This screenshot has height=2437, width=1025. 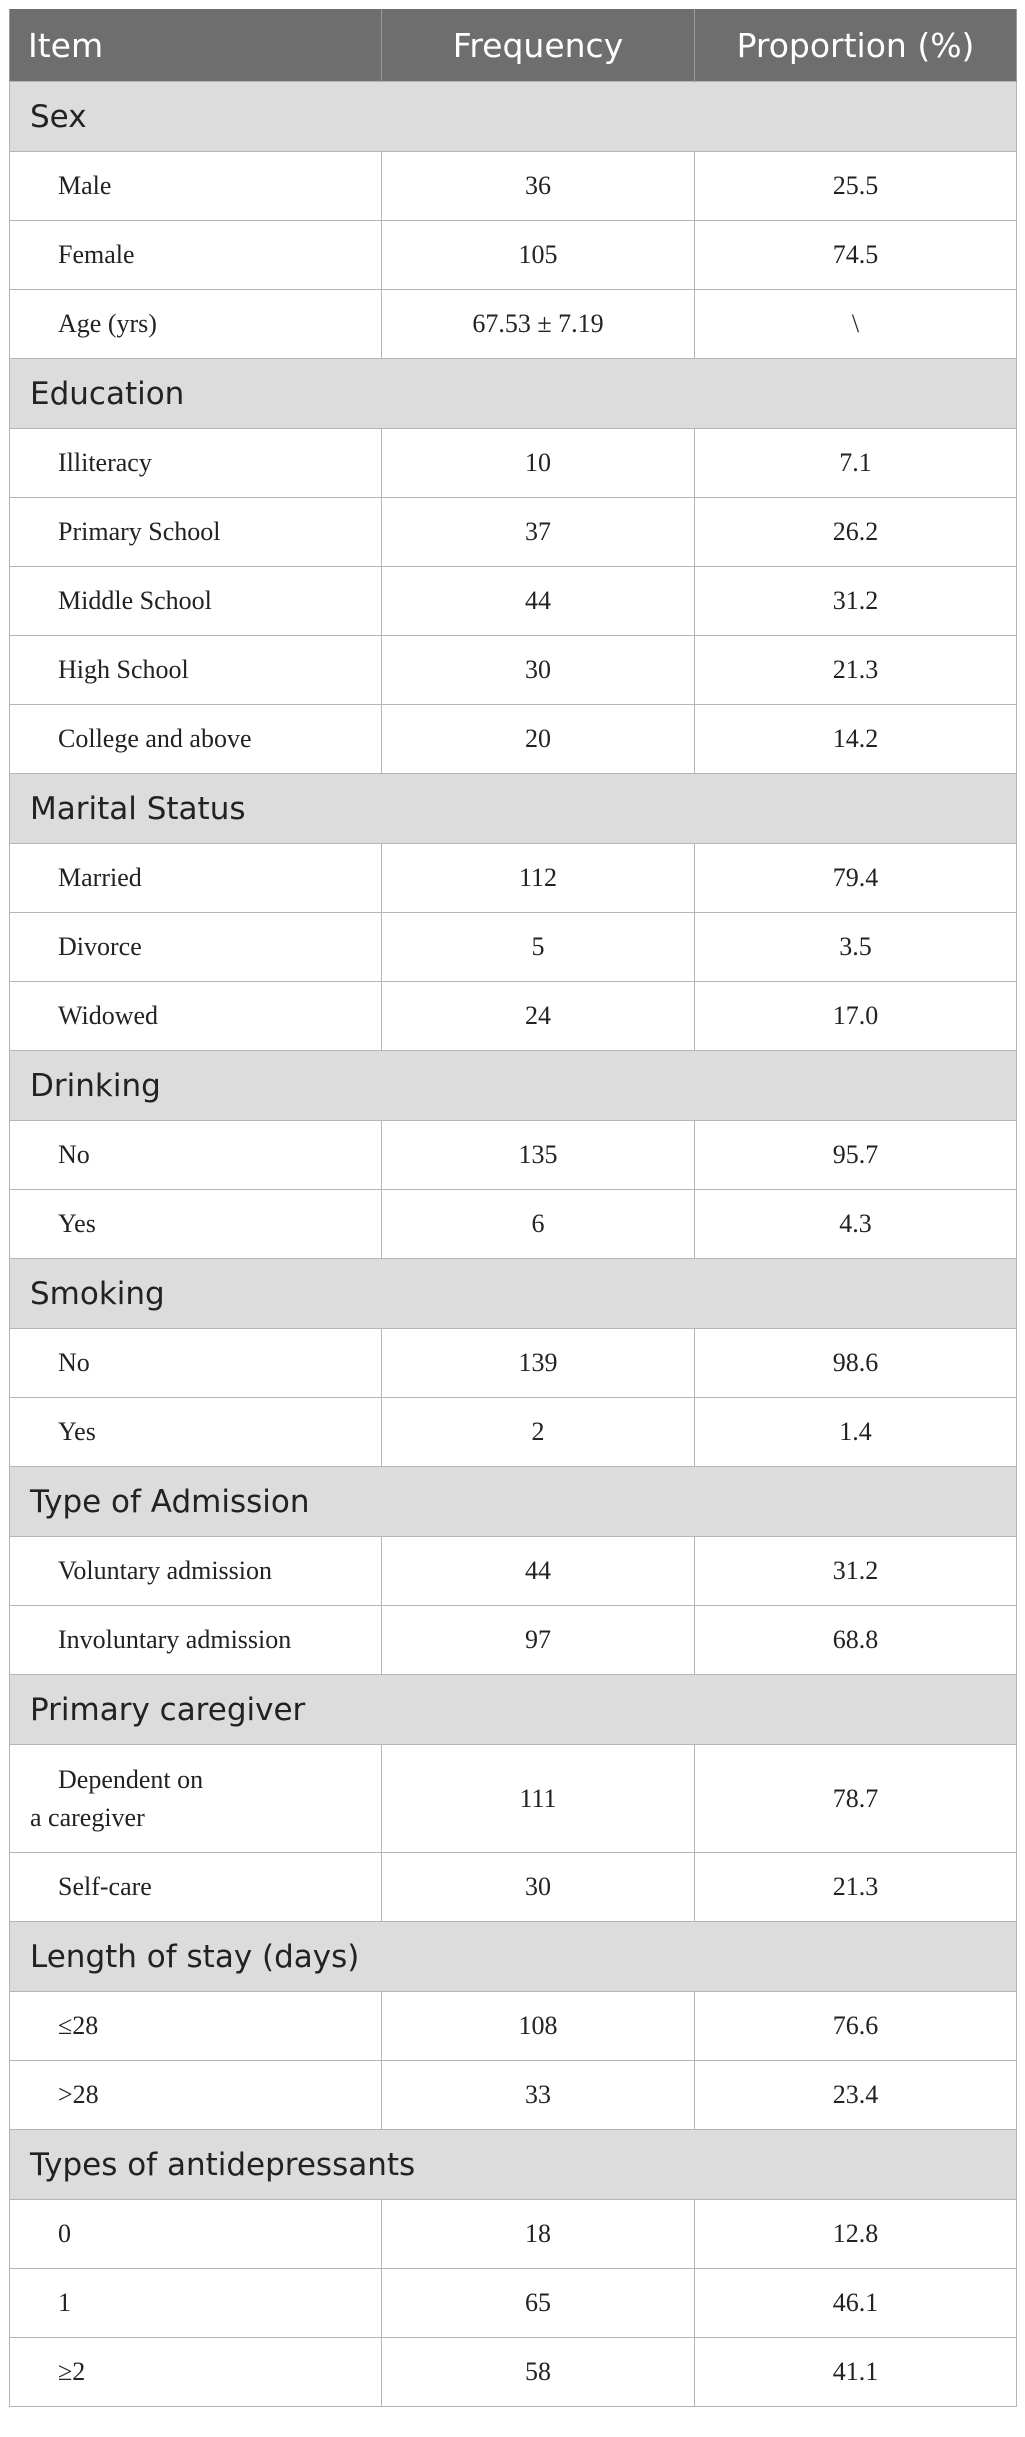 What do you see at coordinates (513, 532) in the screenshot?
I see `table-row: Primary School 37 26.2` at bounding box center [513, 532].